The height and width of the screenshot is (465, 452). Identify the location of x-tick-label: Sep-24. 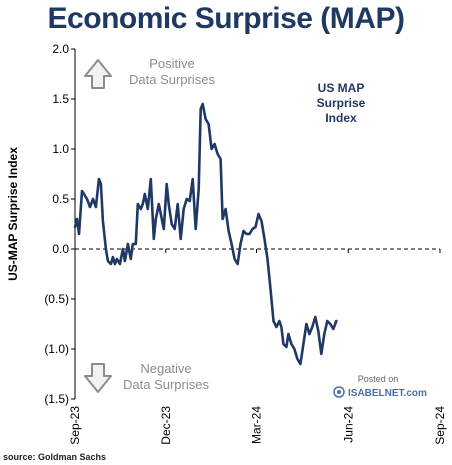
(440, 425).